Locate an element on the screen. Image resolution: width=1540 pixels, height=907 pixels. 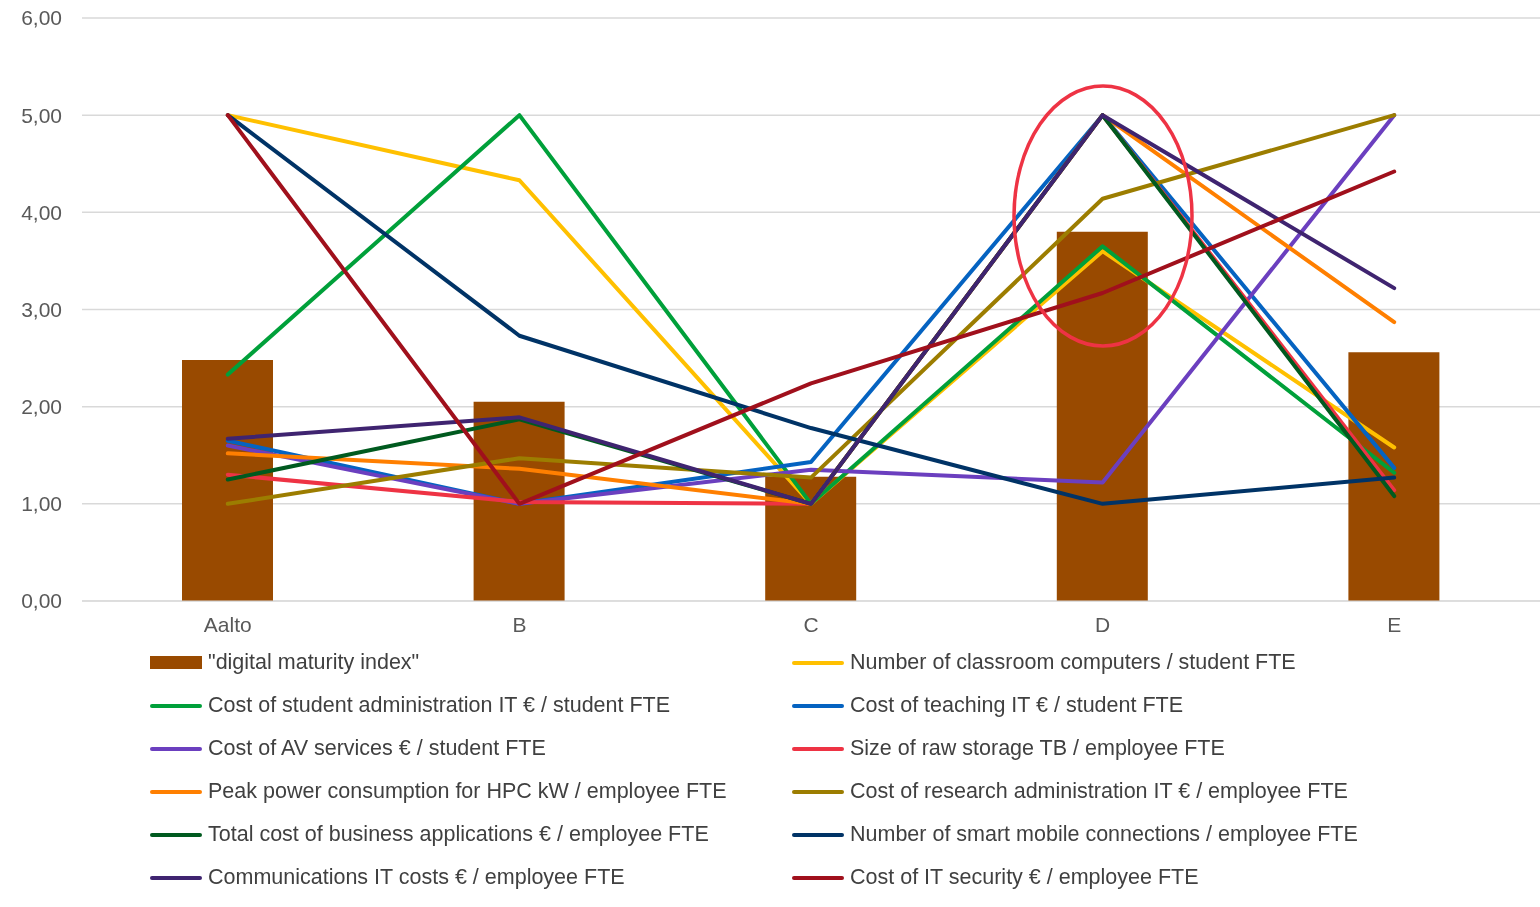
y-tick-label: 2,00 is located at coordinates (41, 407).